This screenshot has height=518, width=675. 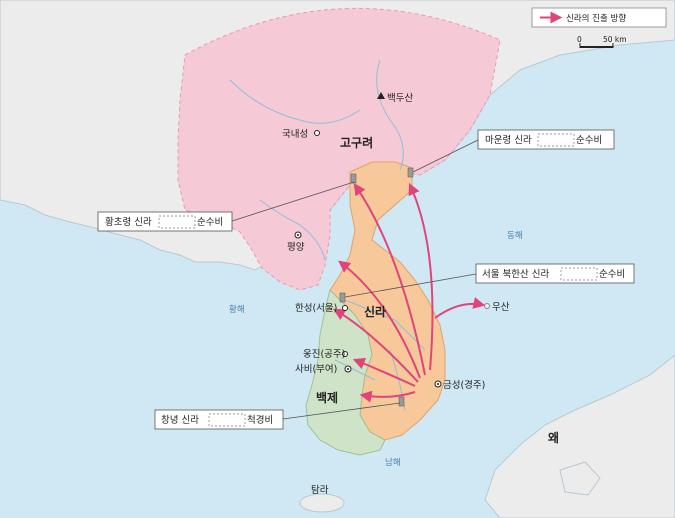 I want to click on wa-label: 왜, so click(x=553, y=437).